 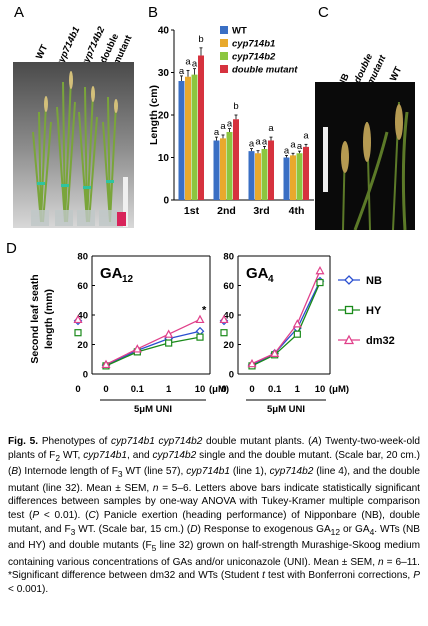 I want to click on label-wt-a: WT, so click(x=42, y=51).